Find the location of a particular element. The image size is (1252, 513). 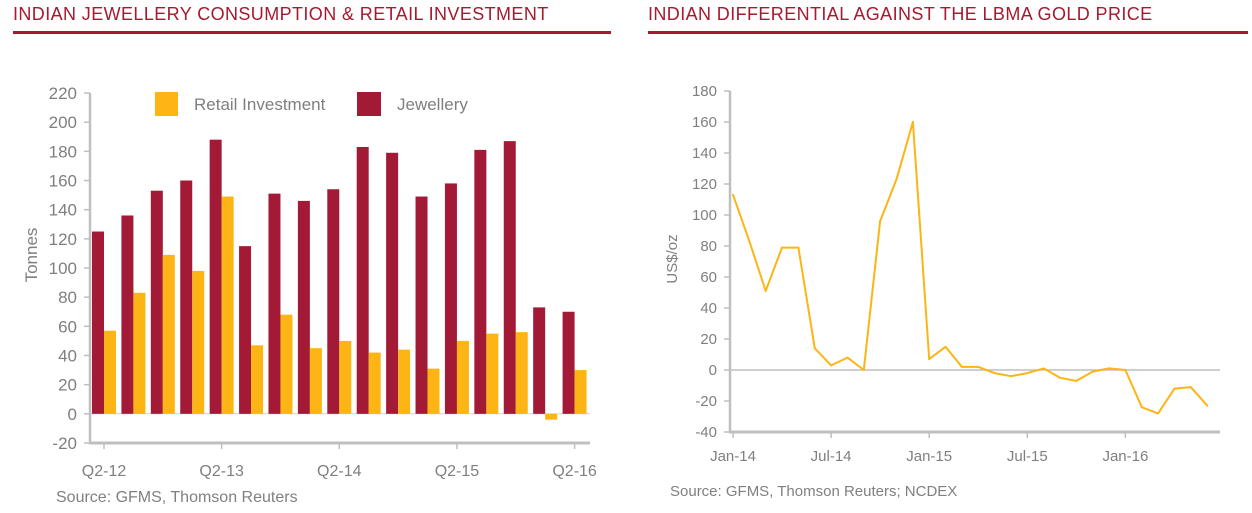

y-tick-label: 220 is located at coordinates (63, 93).